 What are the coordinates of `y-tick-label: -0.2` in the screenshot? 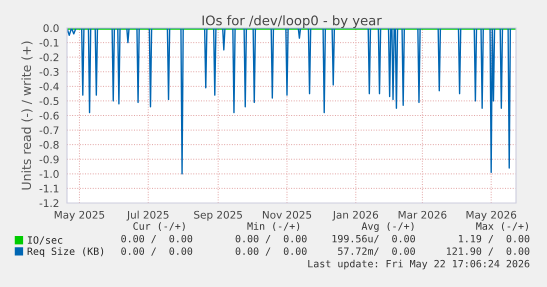 It's located at (49, 57).